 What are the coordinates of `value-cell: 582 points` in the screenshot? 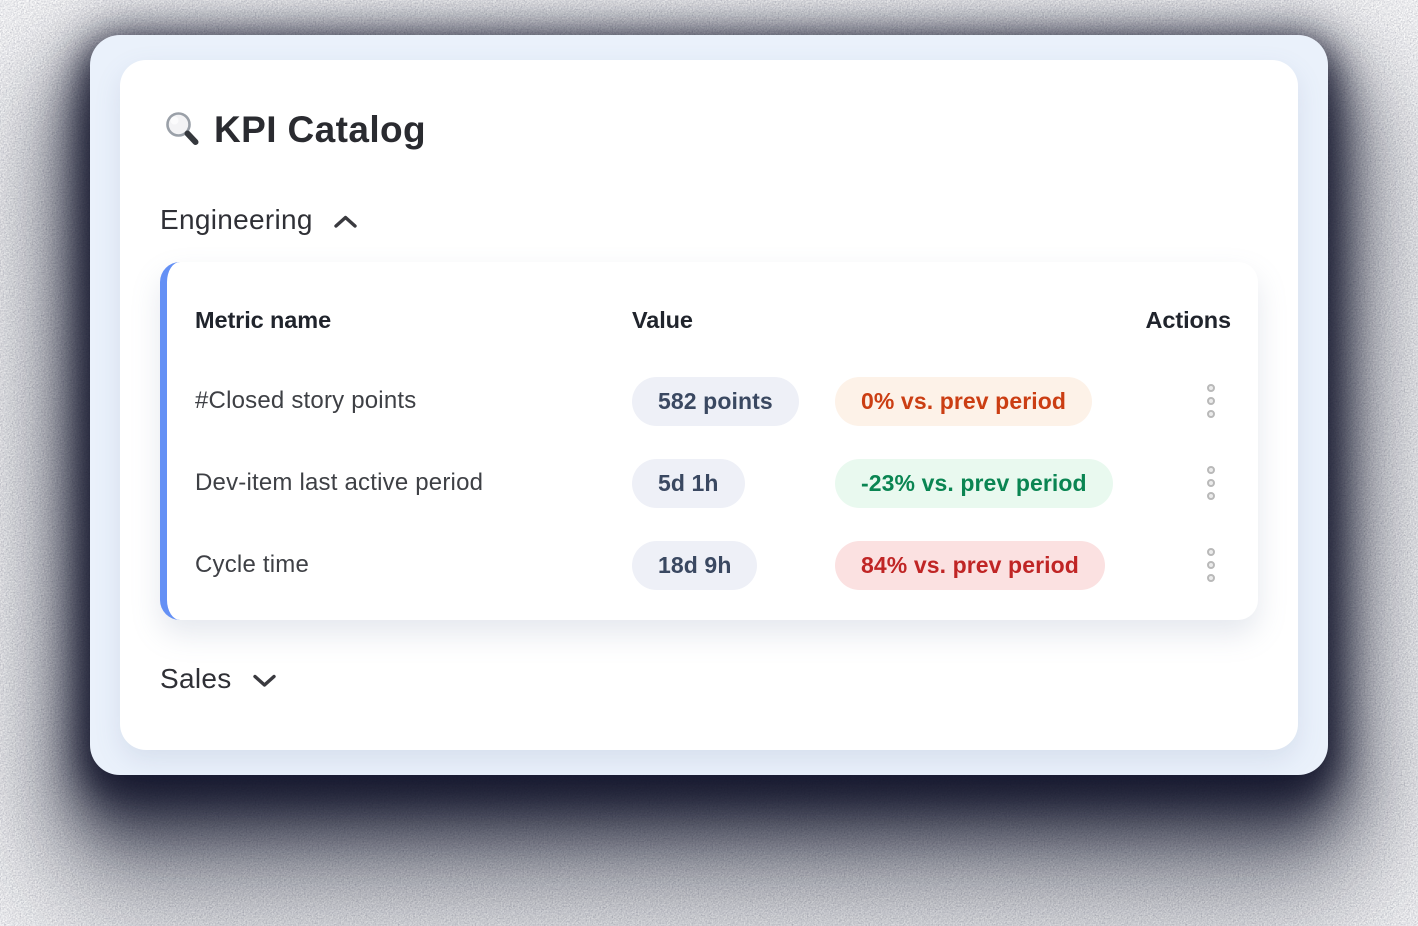 It's located at (733, 401).